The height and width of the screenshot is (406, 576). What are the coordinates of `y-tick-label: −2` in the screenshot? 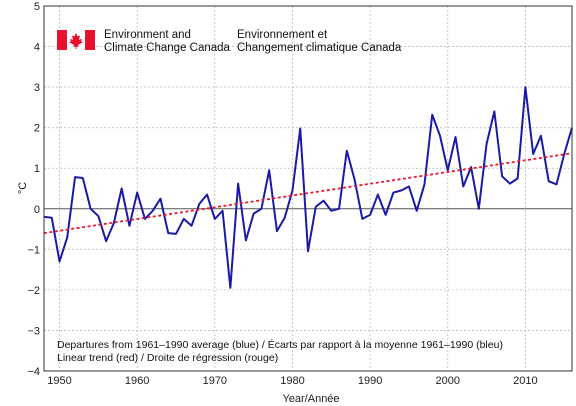 It's located at (33, 291).